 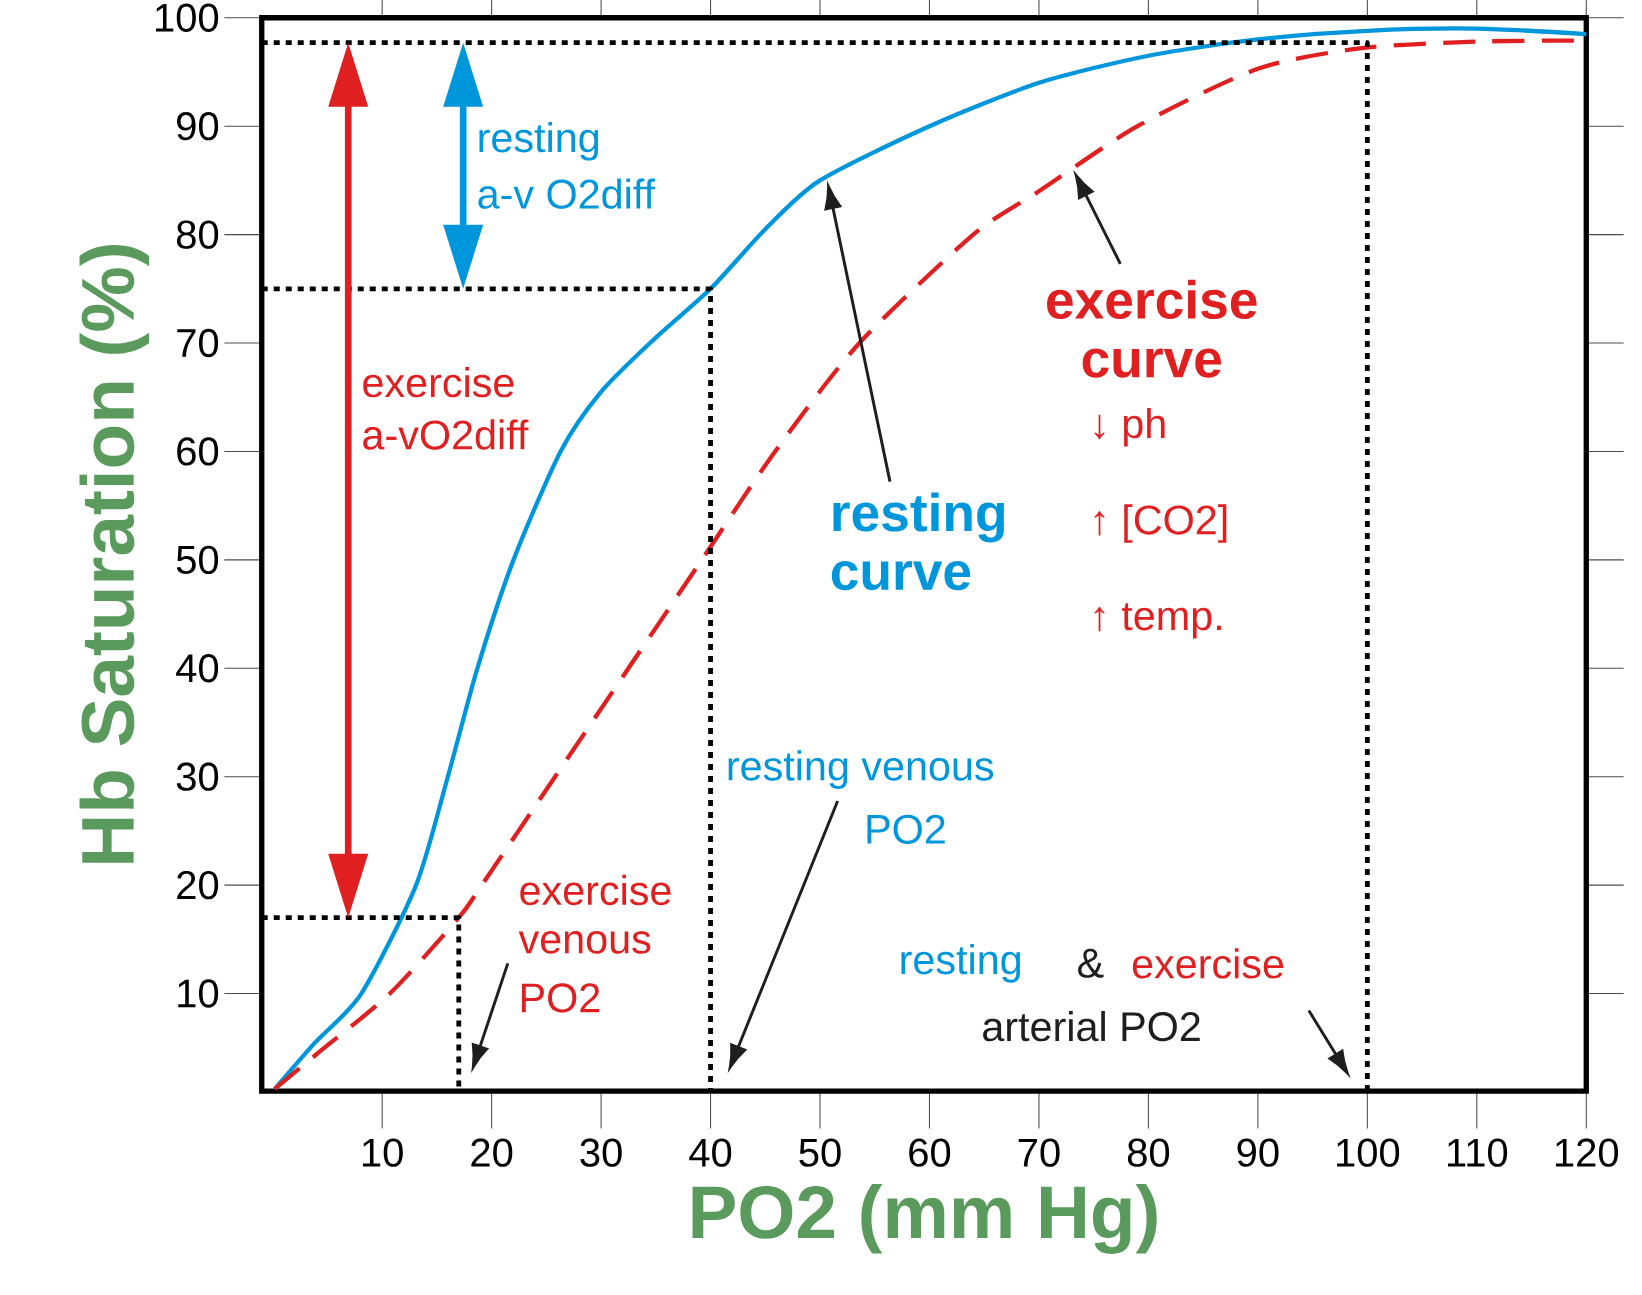 What do you see at coordinates (1258, 1152) in the screenshot?
I see `x-tick-label: 90` at bounding box center [1258, 1152].